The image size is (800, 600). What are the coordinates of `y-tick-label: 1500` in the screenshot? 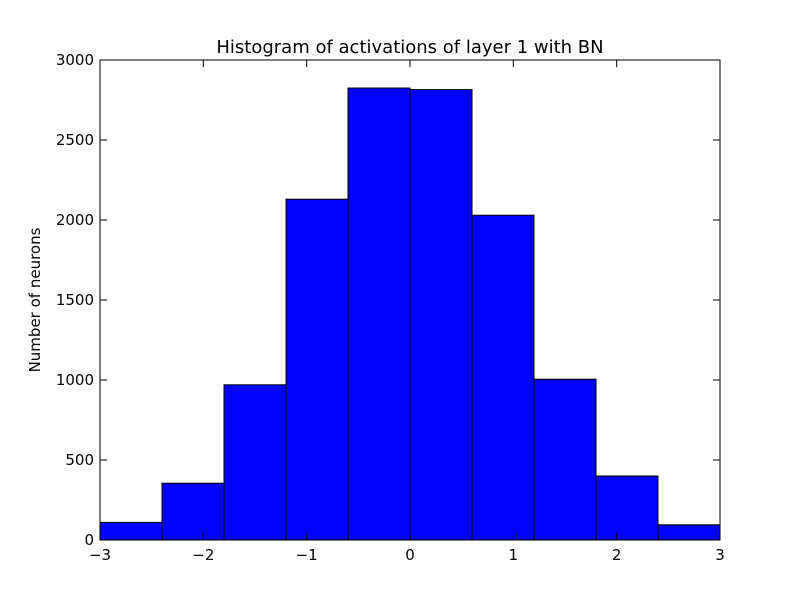 It's located at (75, 300).